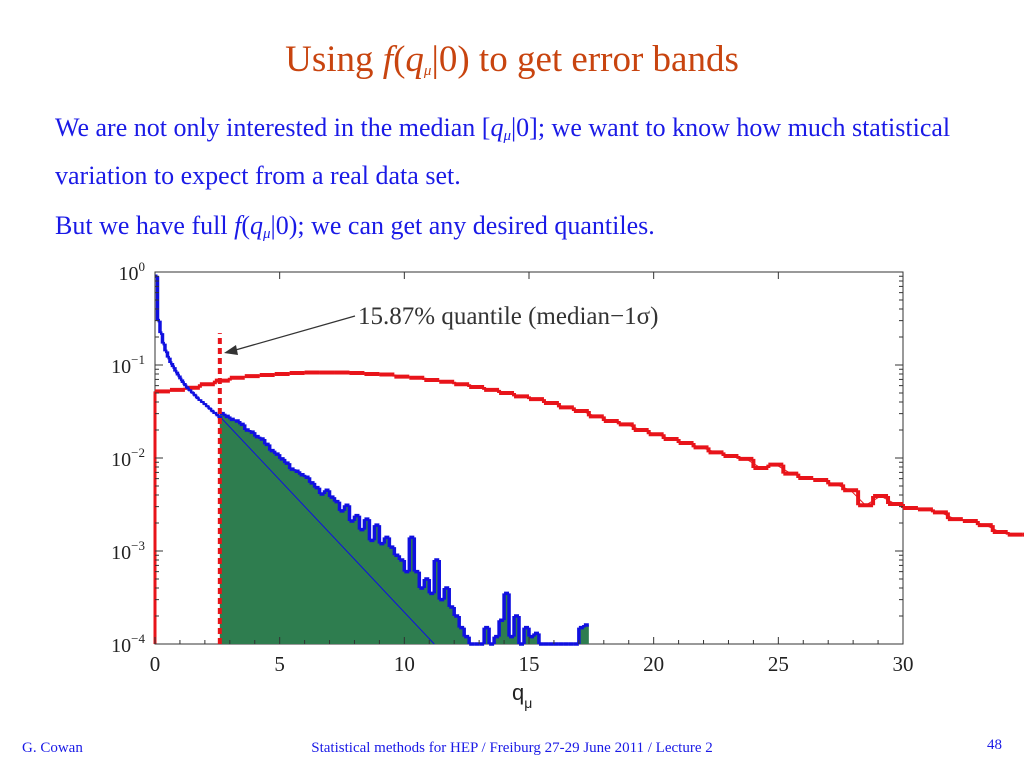  Describe the element at coordinates (903, 664) in the screenshot. I see `x-tick-label: 30` at that location.